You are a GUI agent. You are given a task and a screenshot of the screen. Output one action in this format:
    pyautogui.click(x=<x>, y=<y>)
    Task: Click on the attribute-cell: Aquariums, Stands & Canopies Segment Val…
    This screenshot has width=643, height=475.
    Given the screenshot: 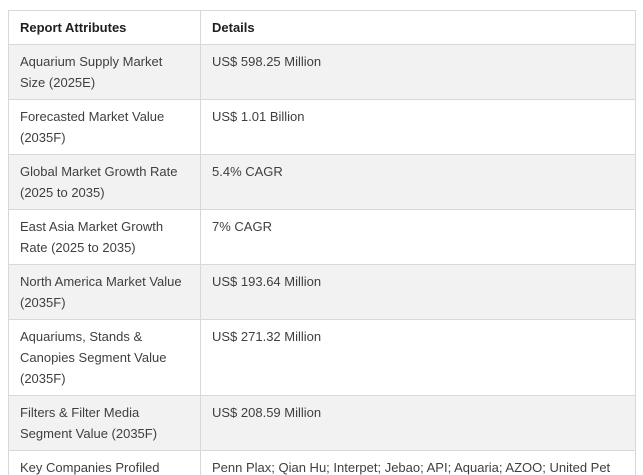 What is the action you would take?
    pyautogui.click(x=104, y=357)
    